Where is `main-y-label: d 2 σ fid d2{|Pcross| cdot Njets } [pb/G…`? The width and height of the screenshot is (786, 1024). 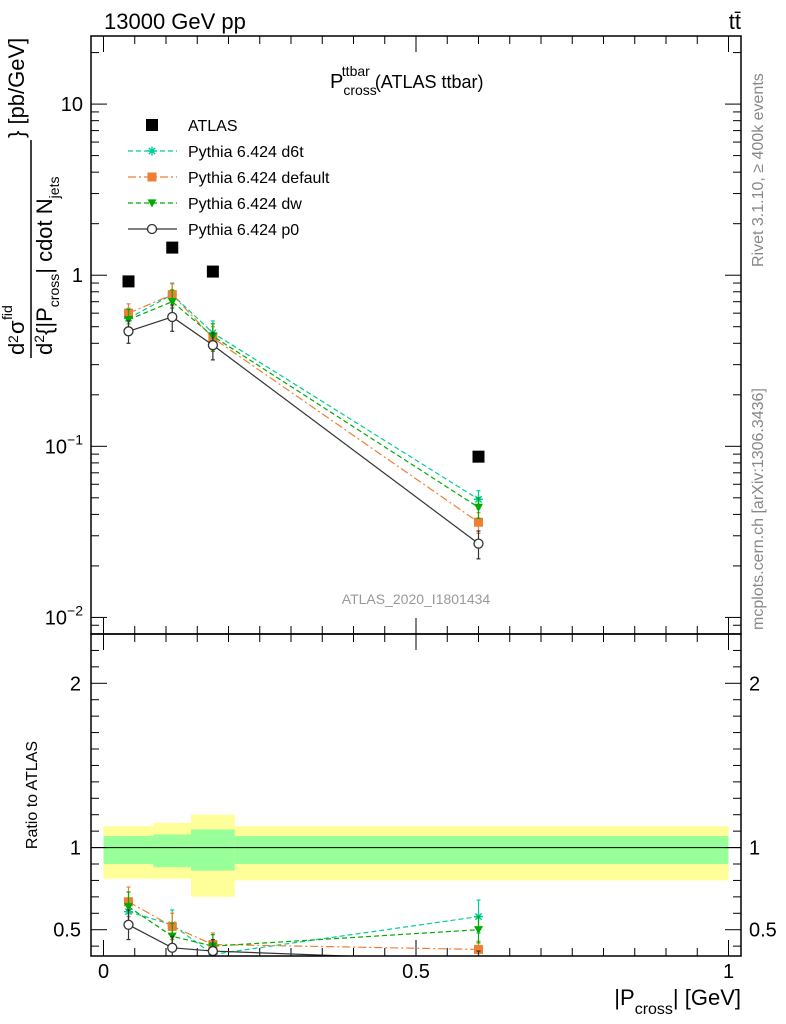 main-y-label: d 2 σ fid d2{|Pcross| cdot Njets } [pb/G… is located at coordinates (31, 198).